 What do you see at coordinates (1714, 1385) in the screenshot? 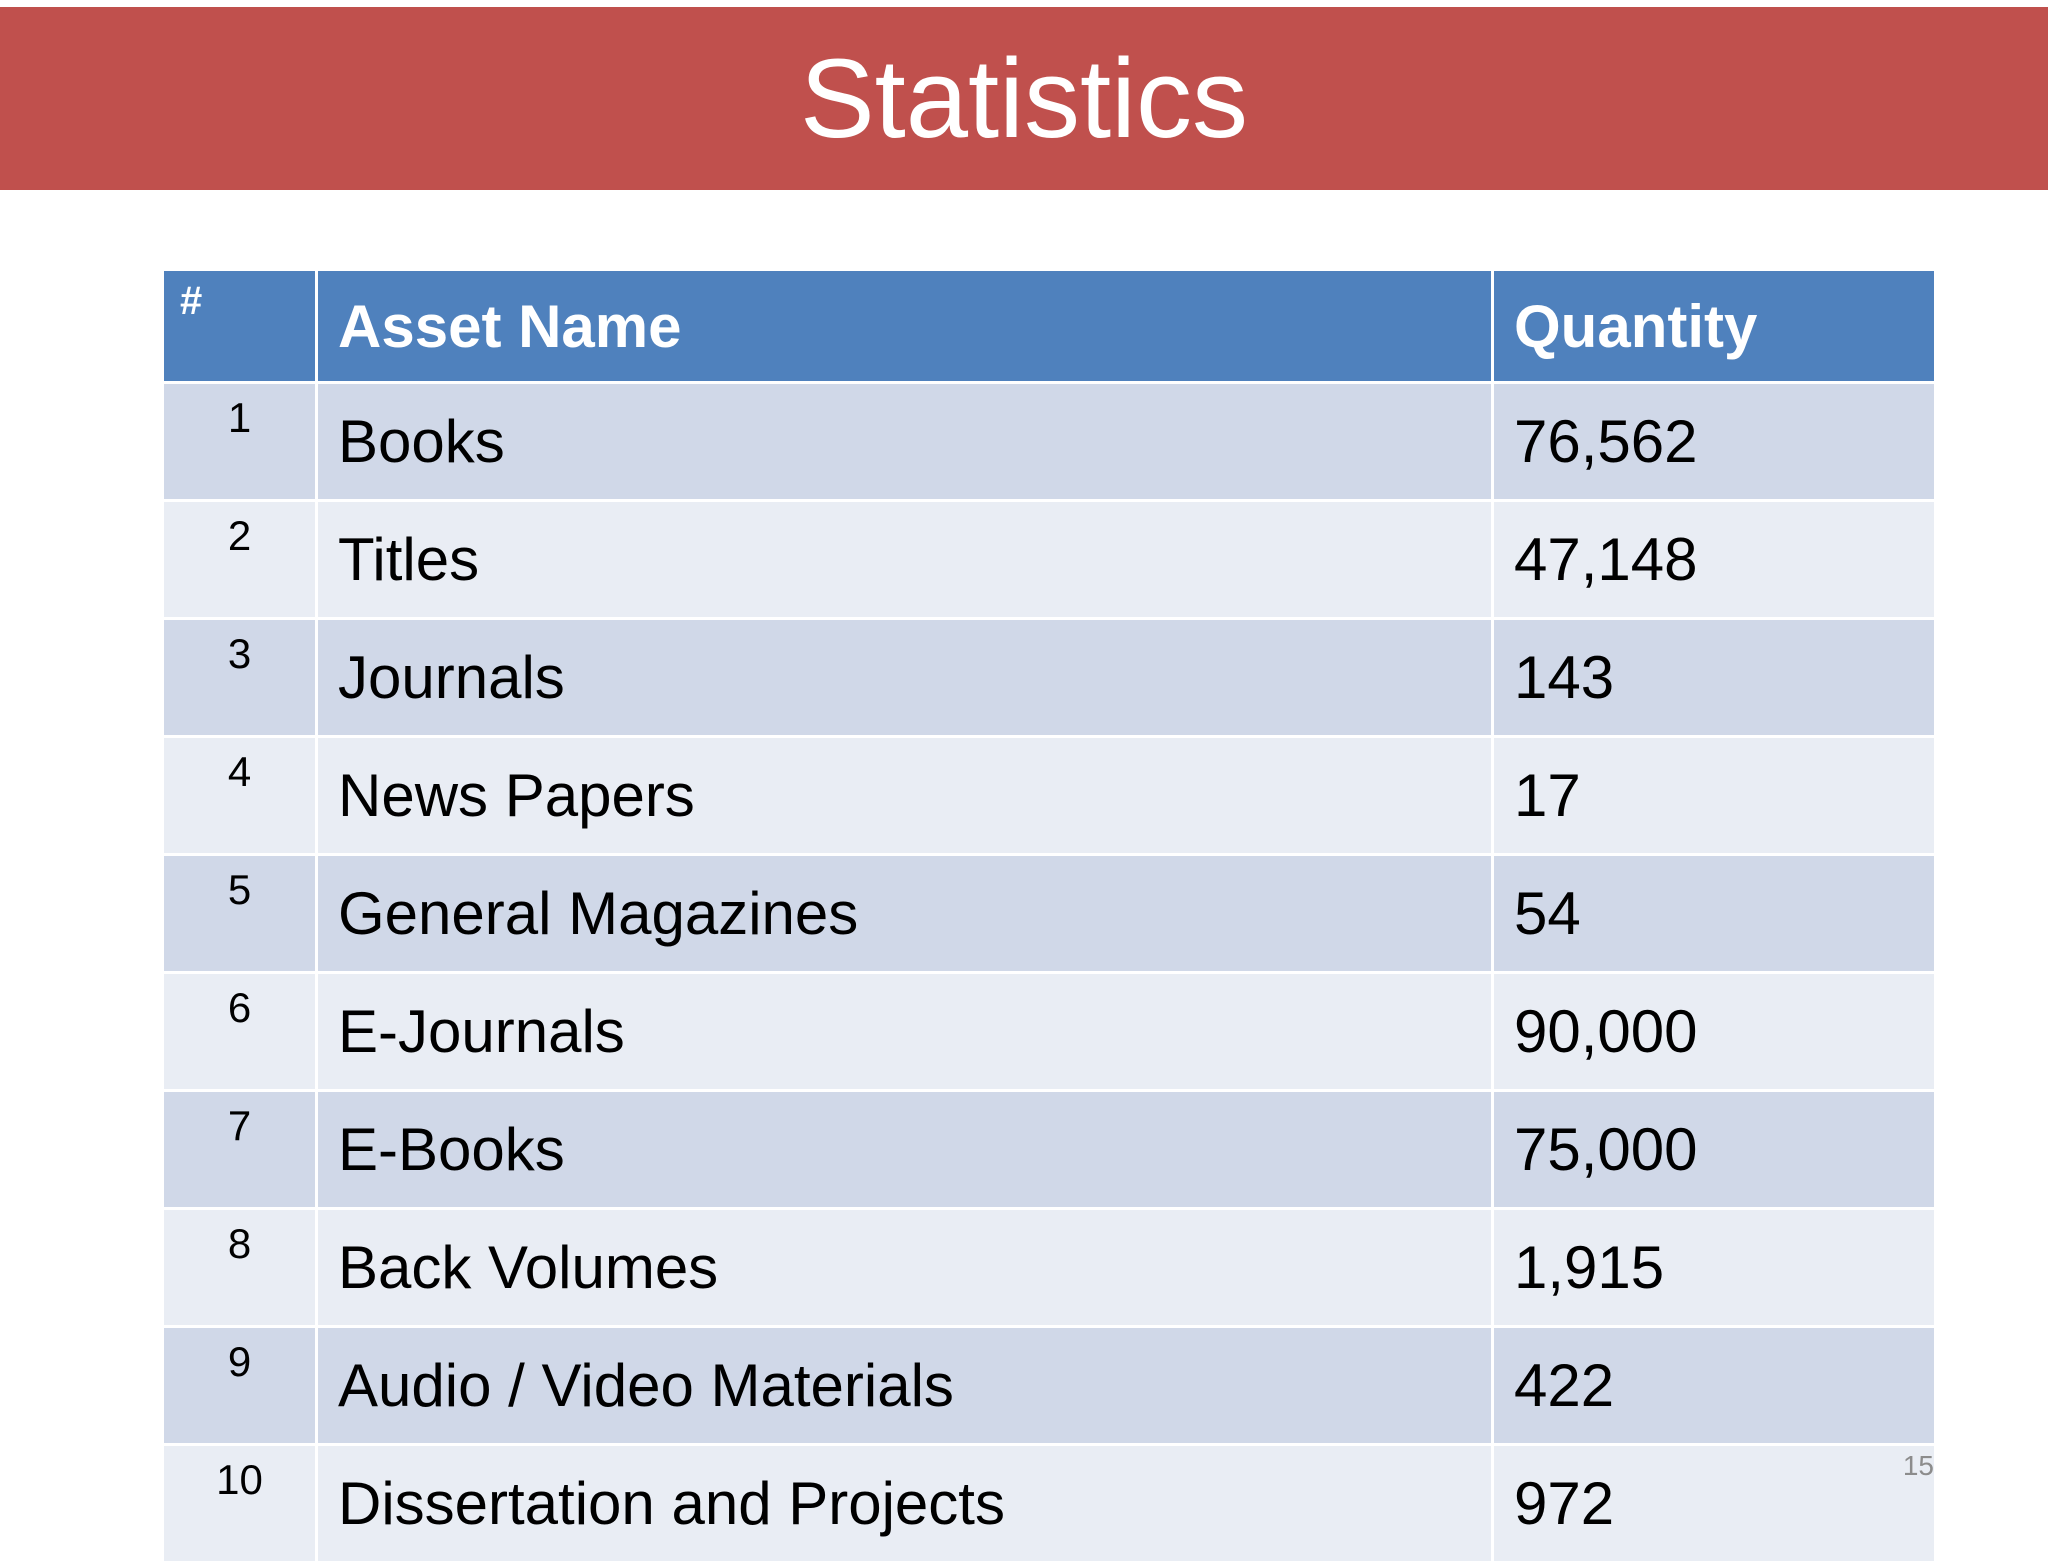
I see `table-cell: 422` at bounding box center [1714, 1385].